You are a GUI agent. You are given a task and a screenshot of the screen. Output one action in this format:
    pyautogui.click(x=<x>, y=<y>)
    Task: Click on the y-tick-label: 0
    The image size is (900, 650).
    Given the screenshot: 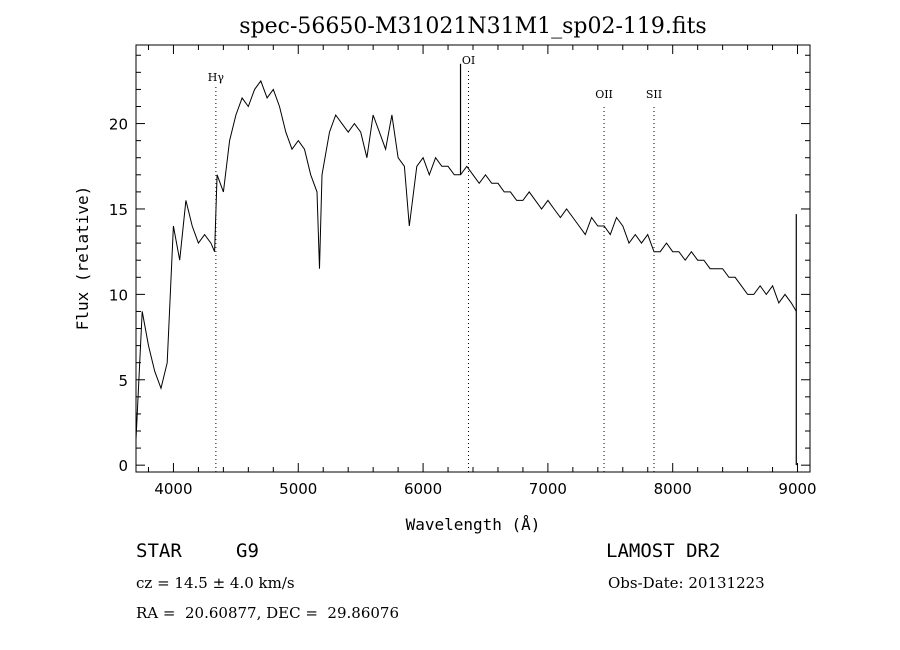 What is the action you would take?
    pyautogui.click(x=123, y=466)
    